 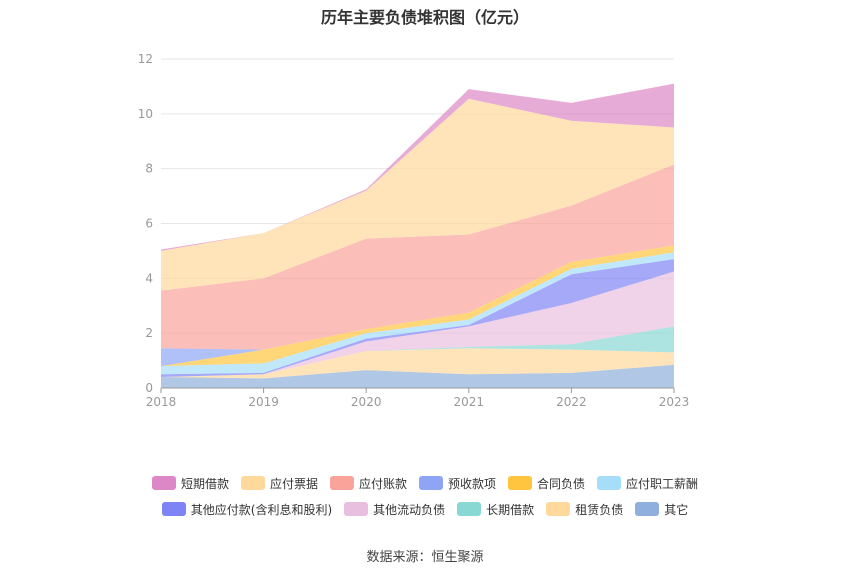 I want to click on legend-row: 其他应付款(含利息和股利) 其他流动负债 长期借款 租赁负债 其它, so click(x=425, y=509).